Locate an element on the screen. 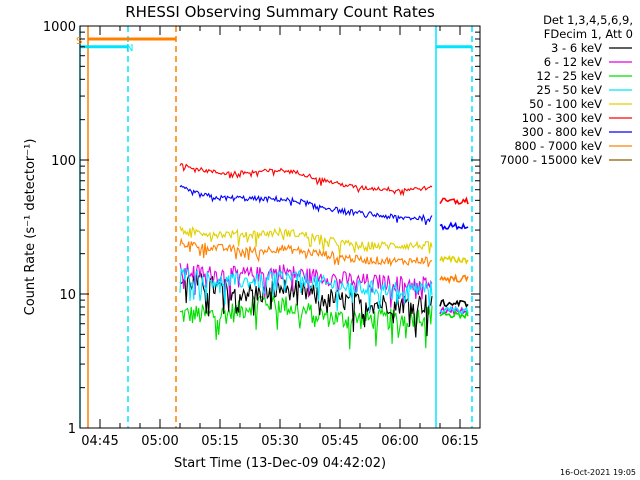 The height and width of the screenshot is (480, 640). y-tick-label: 1000 is located at coordinates (59, 27).